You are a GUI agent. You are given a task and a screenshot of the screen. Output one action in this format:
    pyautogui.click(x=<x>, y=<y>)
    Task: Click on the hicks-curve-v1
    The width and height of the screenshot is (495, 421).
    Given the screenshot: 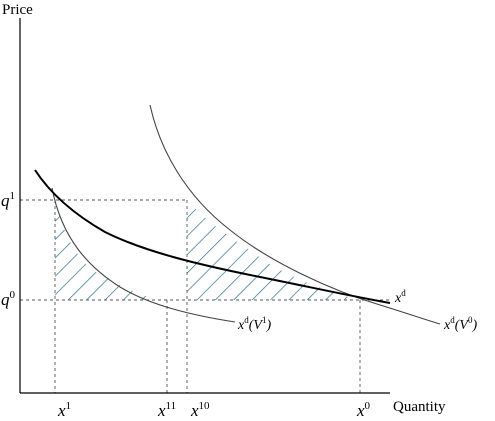 What is the action you would take?
    pyautogui.click(x=143, y=255)
    